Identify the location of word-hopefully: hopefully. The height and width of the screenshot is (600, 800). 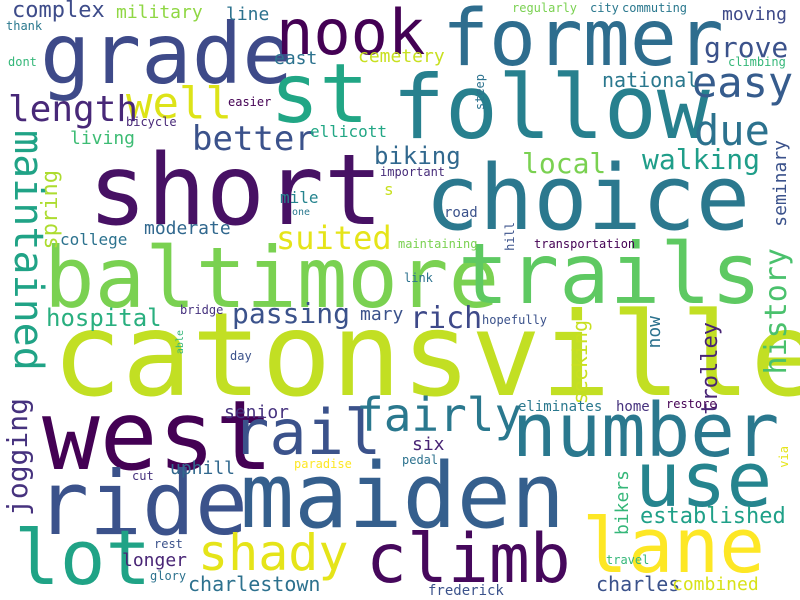
(515, 320).